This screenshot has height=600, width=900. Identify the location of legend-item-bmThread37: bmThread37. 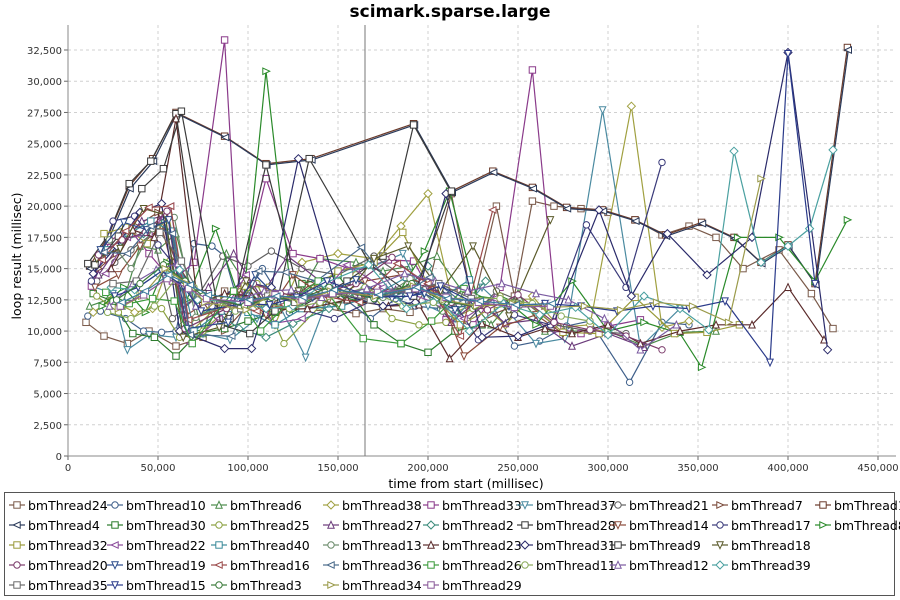
(566, 505).